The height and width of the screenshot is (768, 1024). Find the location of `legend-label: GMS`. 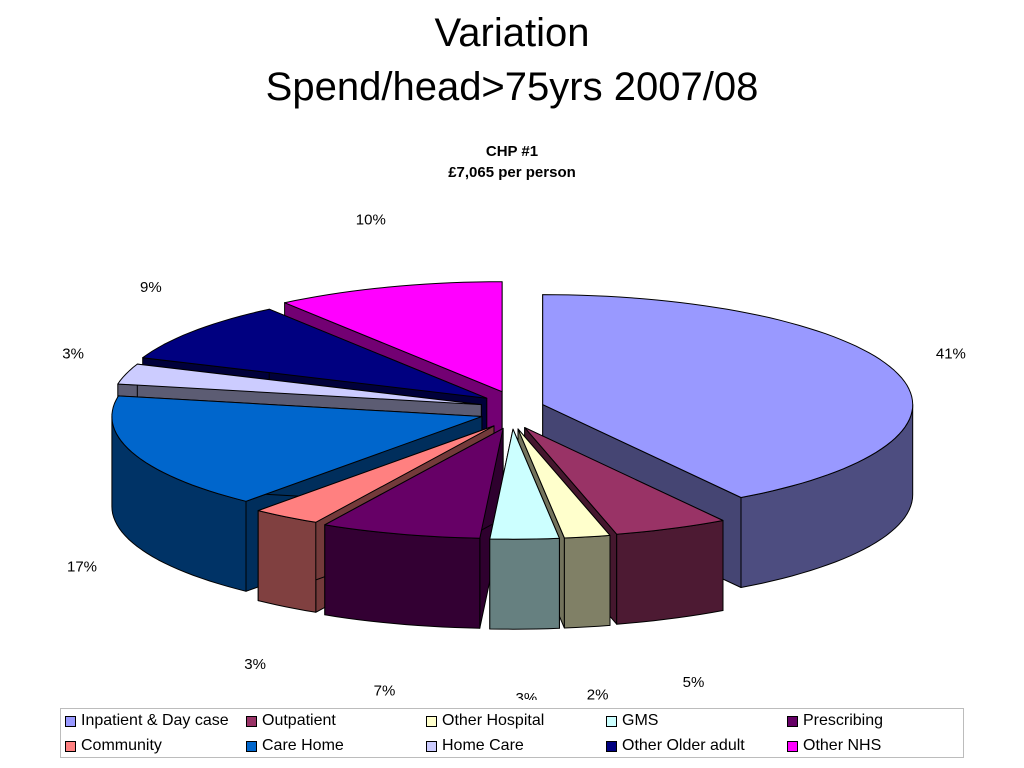

legend-label: GMS is located at coordinates (640, 720).